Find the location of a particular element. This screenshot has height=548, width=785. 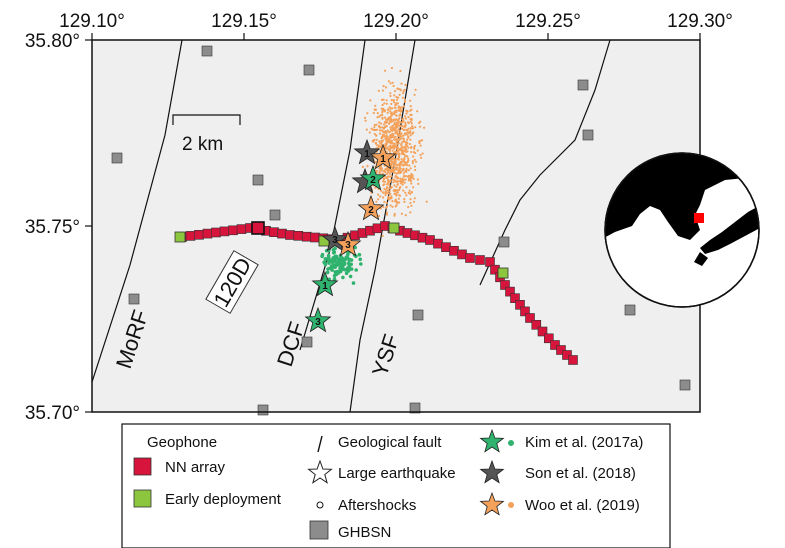

early-station is located at coordinates (180, 237).